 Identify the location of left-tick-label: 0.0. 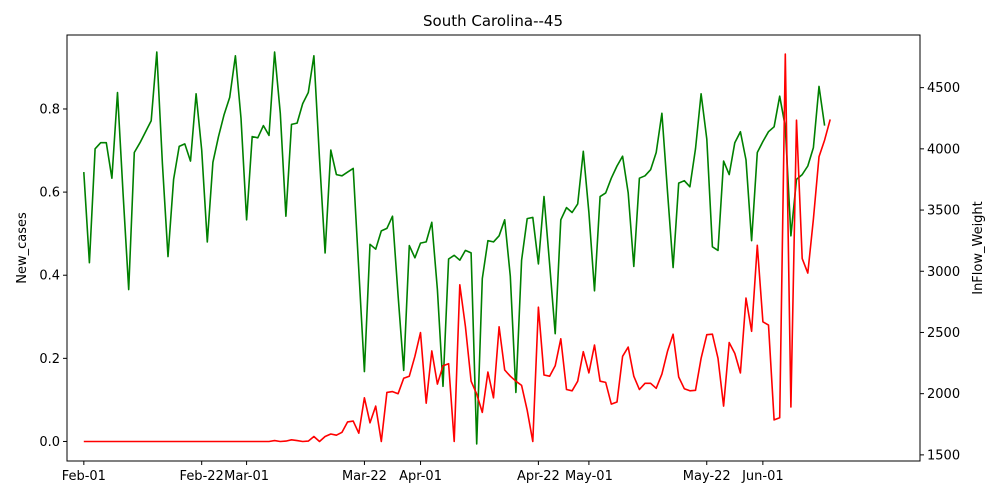
(49, 442).